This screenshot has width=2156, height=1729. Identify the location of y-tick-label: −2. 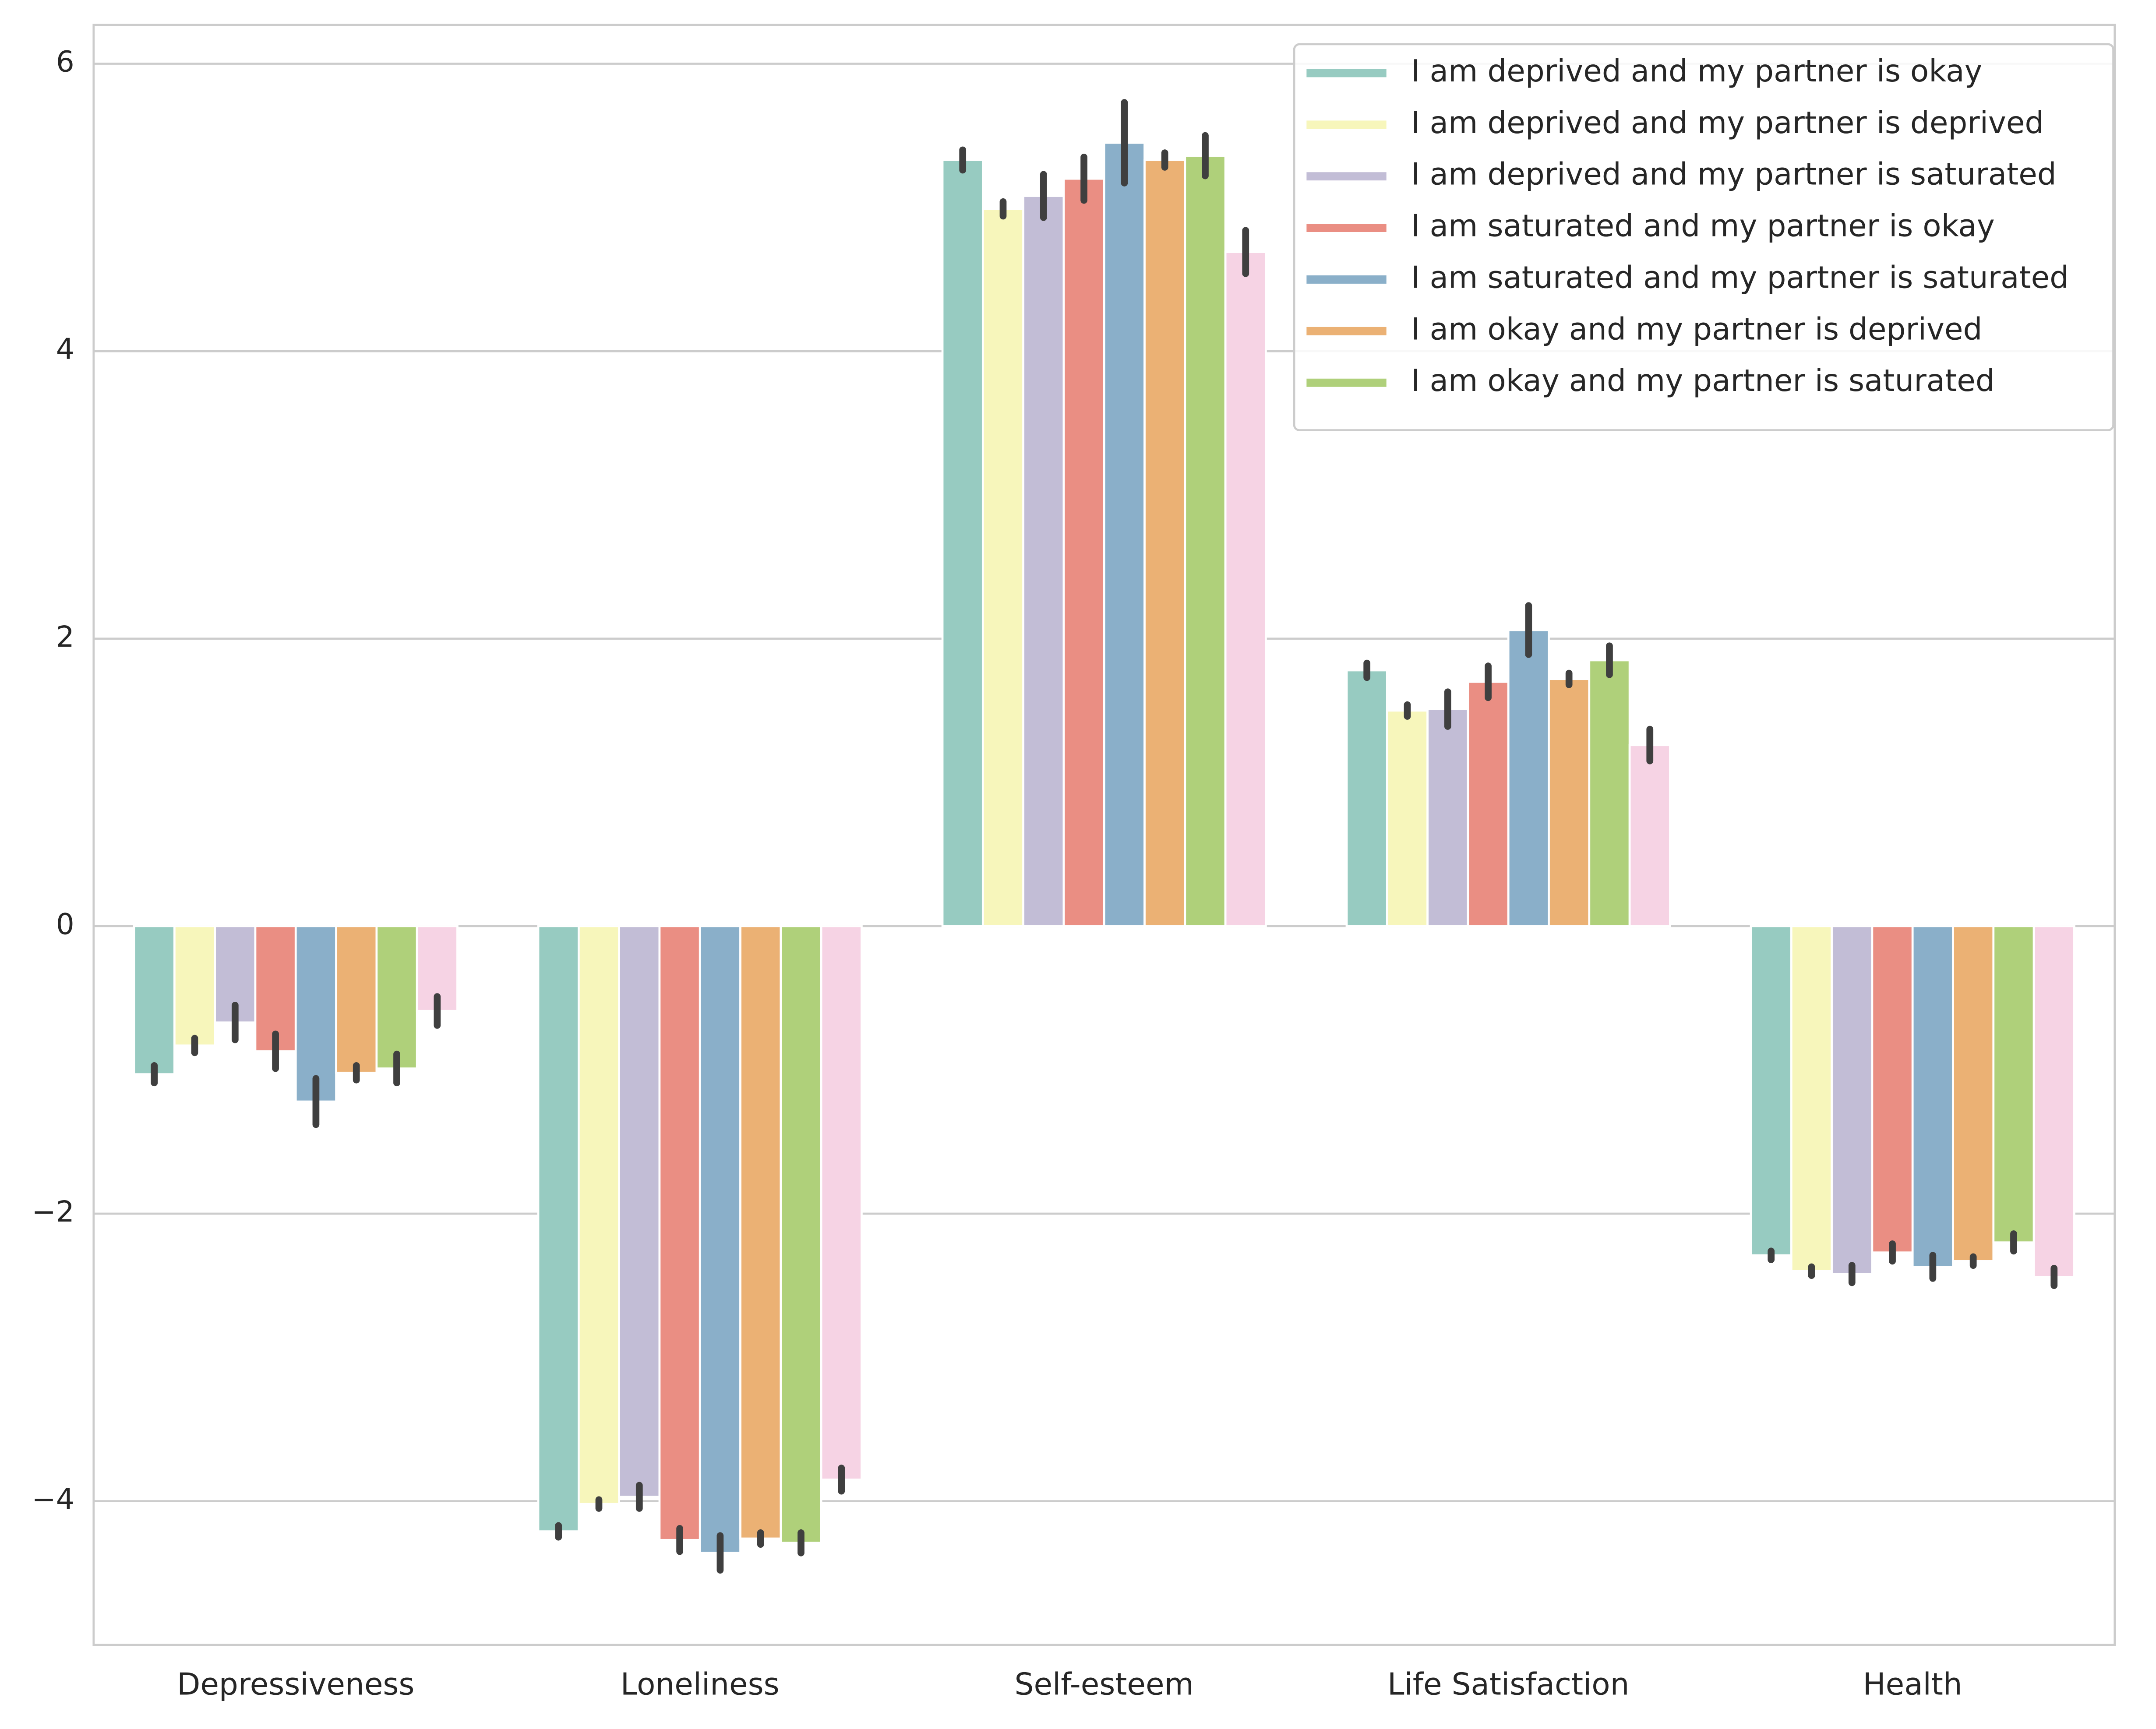
(53, 1212).